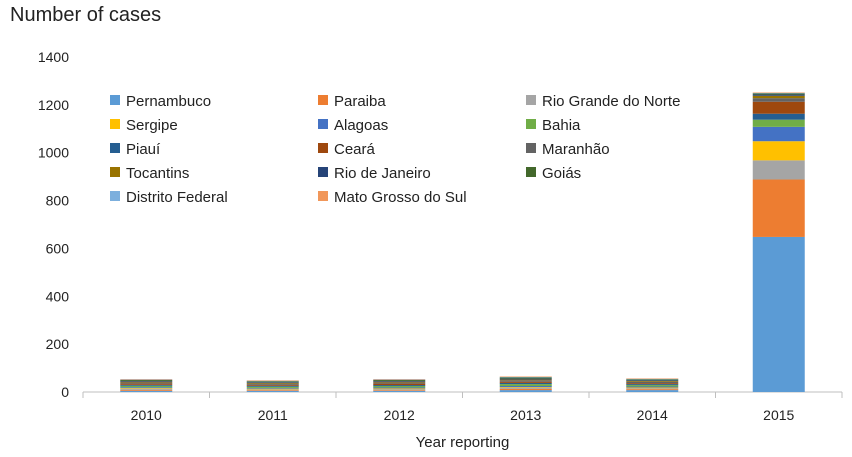 The height and width of the screenshot is (457, 852). What do you see at coordinates (652, 415) in the screenshot?
I see `x-tick-label: 2014` at bounding box center [652, 415].